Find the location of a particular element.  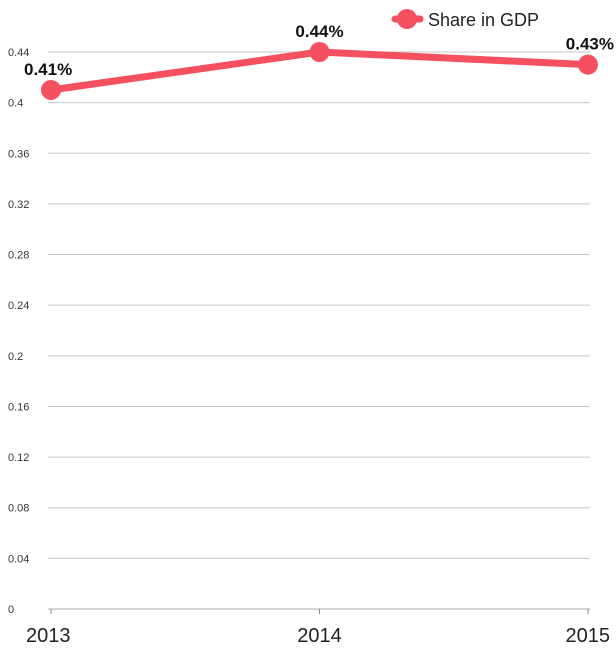

y-tick-label: 0.24 is located at coordinates (18, 306).